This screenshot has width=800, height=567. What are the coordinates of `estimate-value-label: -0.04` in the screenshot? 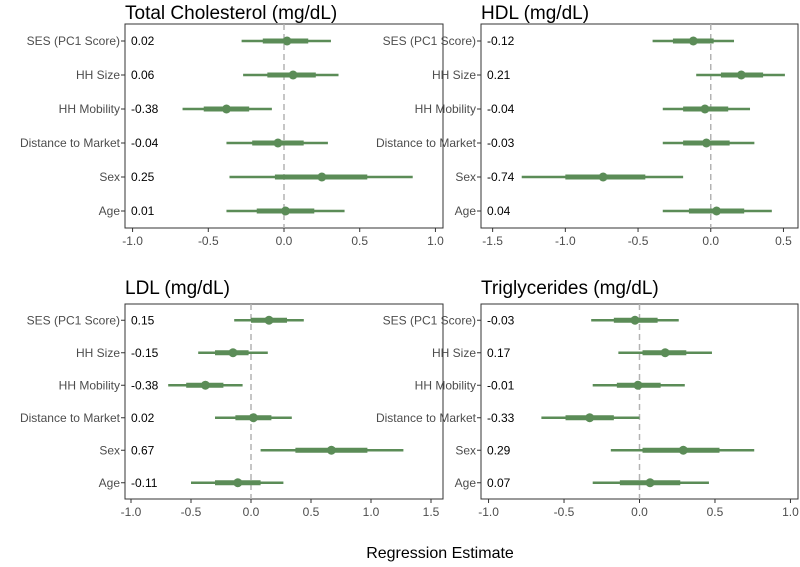 It's located at (501, 109).